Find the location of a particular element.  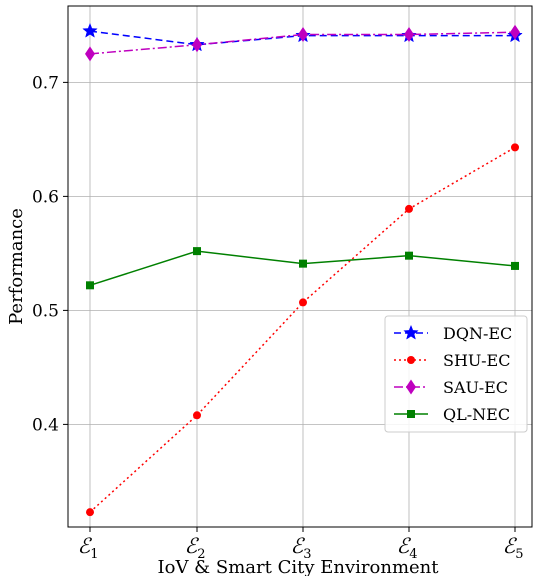

series-line-ql-nec is located at coordinates (302, 268).